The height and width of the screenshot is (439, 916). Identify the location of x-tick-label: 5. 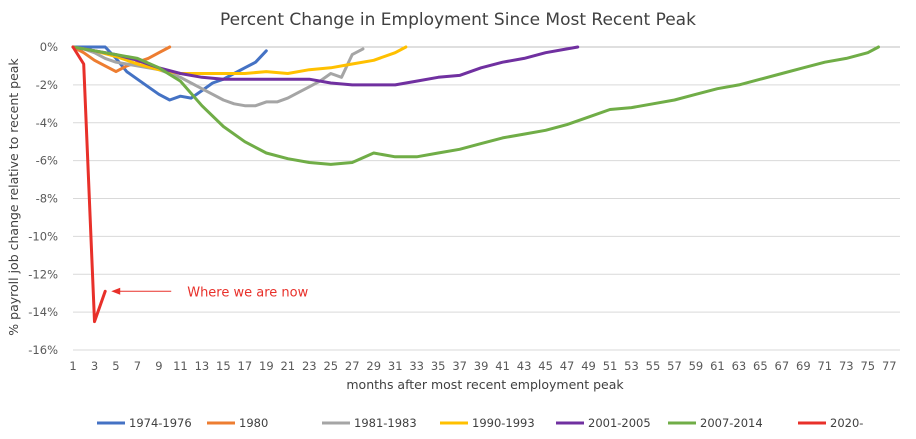
(115, 366).